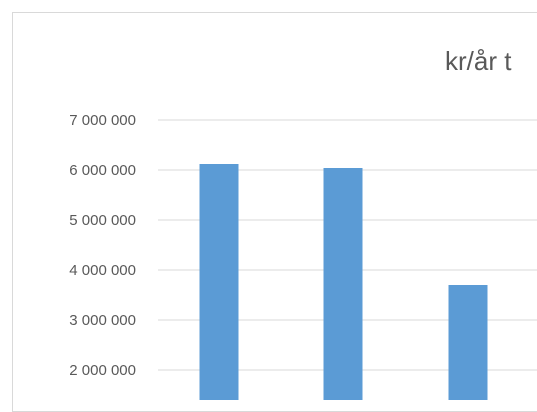 The height and width of the screenshot is (412, 537). Describe the element at coordinates (102, 220) in the screenshot. I see `y-tick-label: 5 000 000` at that location.